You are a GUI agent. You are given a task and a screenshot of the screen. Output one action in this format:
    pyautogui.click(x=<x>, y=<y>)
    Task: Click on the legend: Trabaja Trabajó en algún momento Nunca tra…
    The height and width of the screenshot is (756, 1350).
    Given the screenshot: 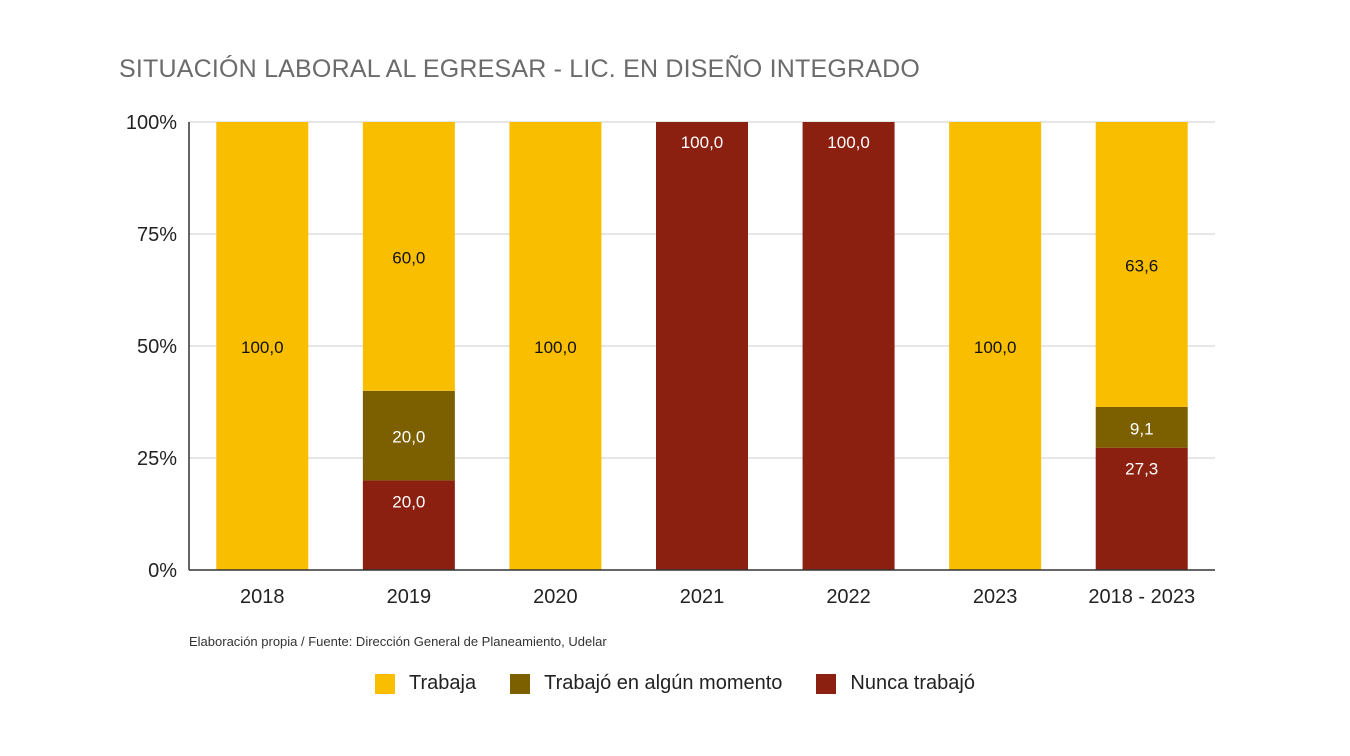 What is the action you would take?
    pyautogui.click(x=675, y=683)
    